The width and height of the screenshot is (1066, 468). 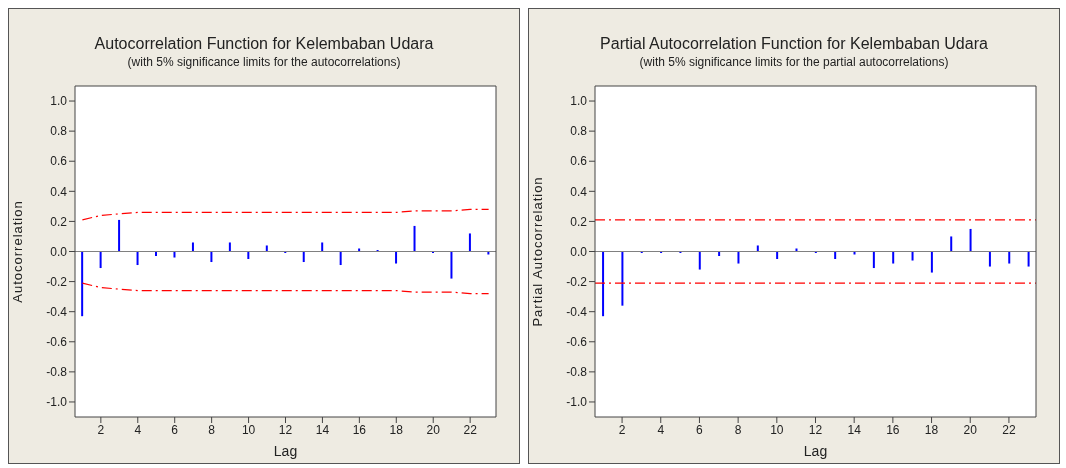 I want to click on y-axis-title: Autocorrelation, so click(x=17, y=251).